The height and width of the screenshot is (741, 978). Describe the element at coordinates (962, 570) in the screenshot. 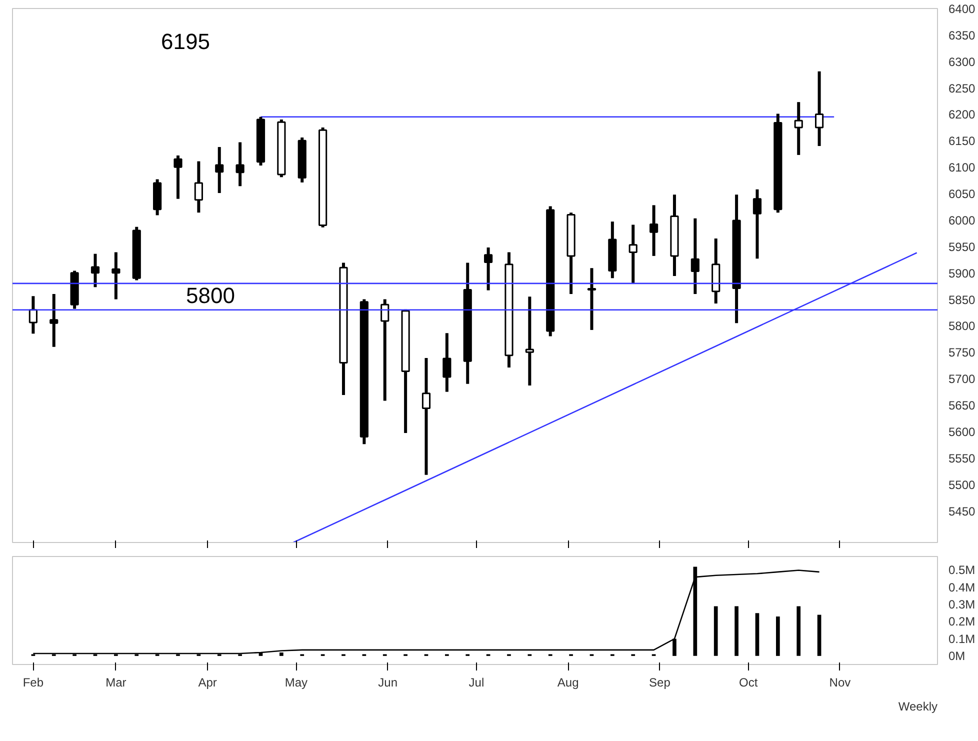

I see `y-tick-label: 0.5M` at that location.